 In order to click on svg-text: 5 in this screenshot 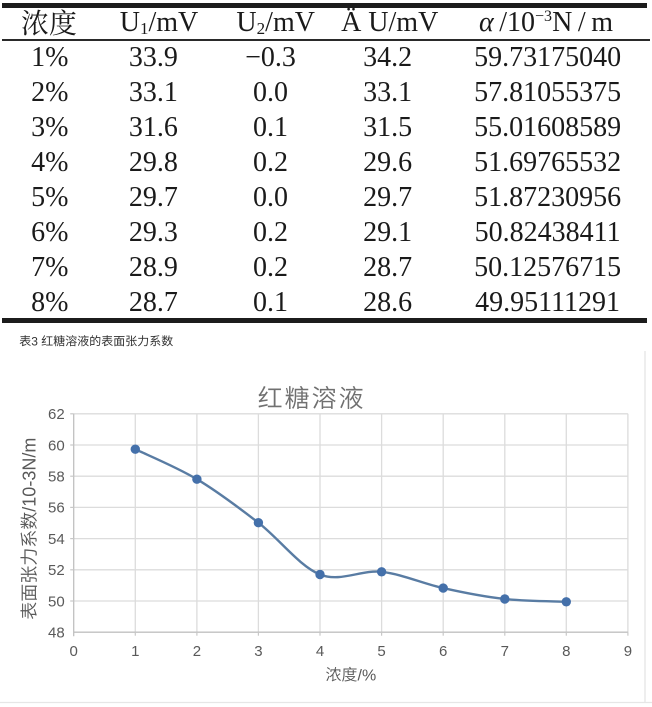, I will do `click(381, 651)`.